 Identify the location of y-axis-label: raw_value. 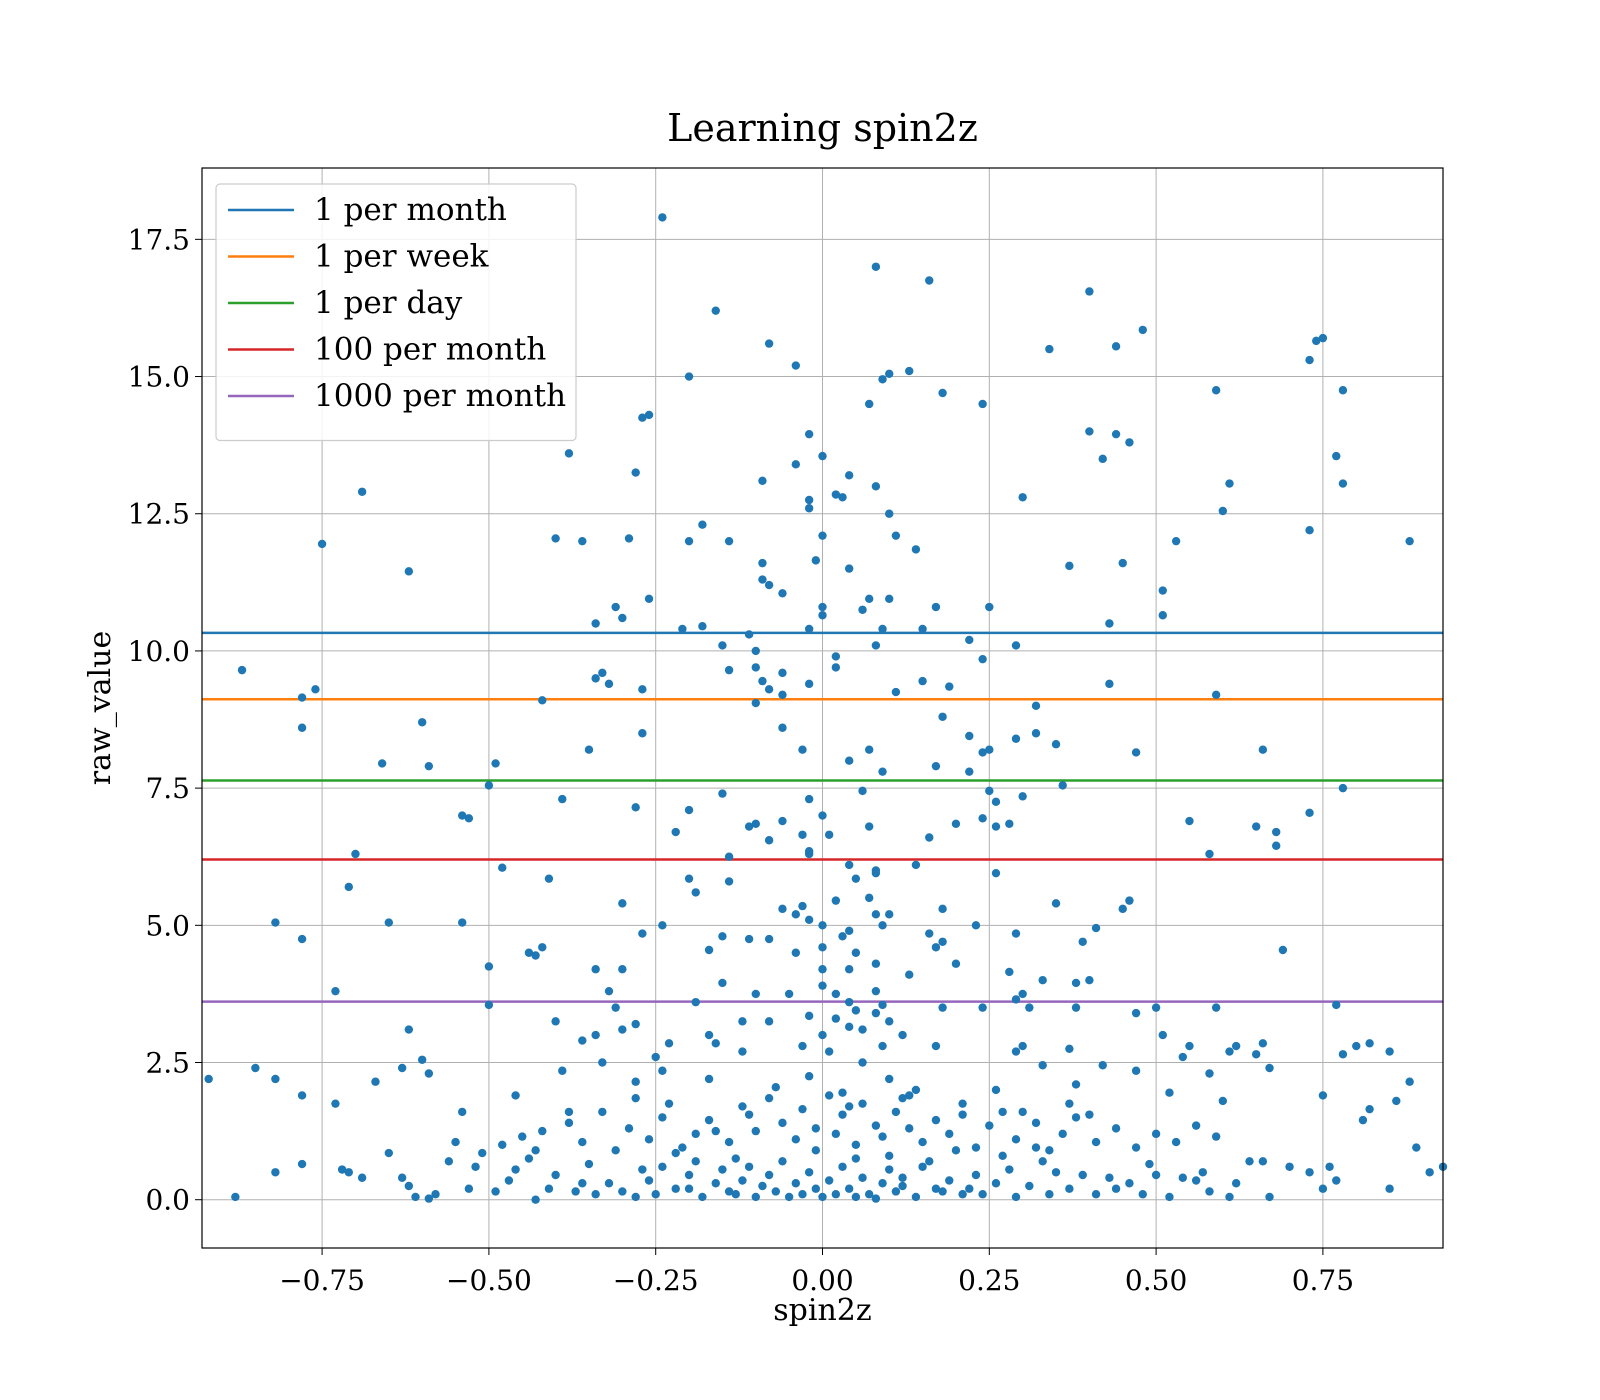
(100, 708).